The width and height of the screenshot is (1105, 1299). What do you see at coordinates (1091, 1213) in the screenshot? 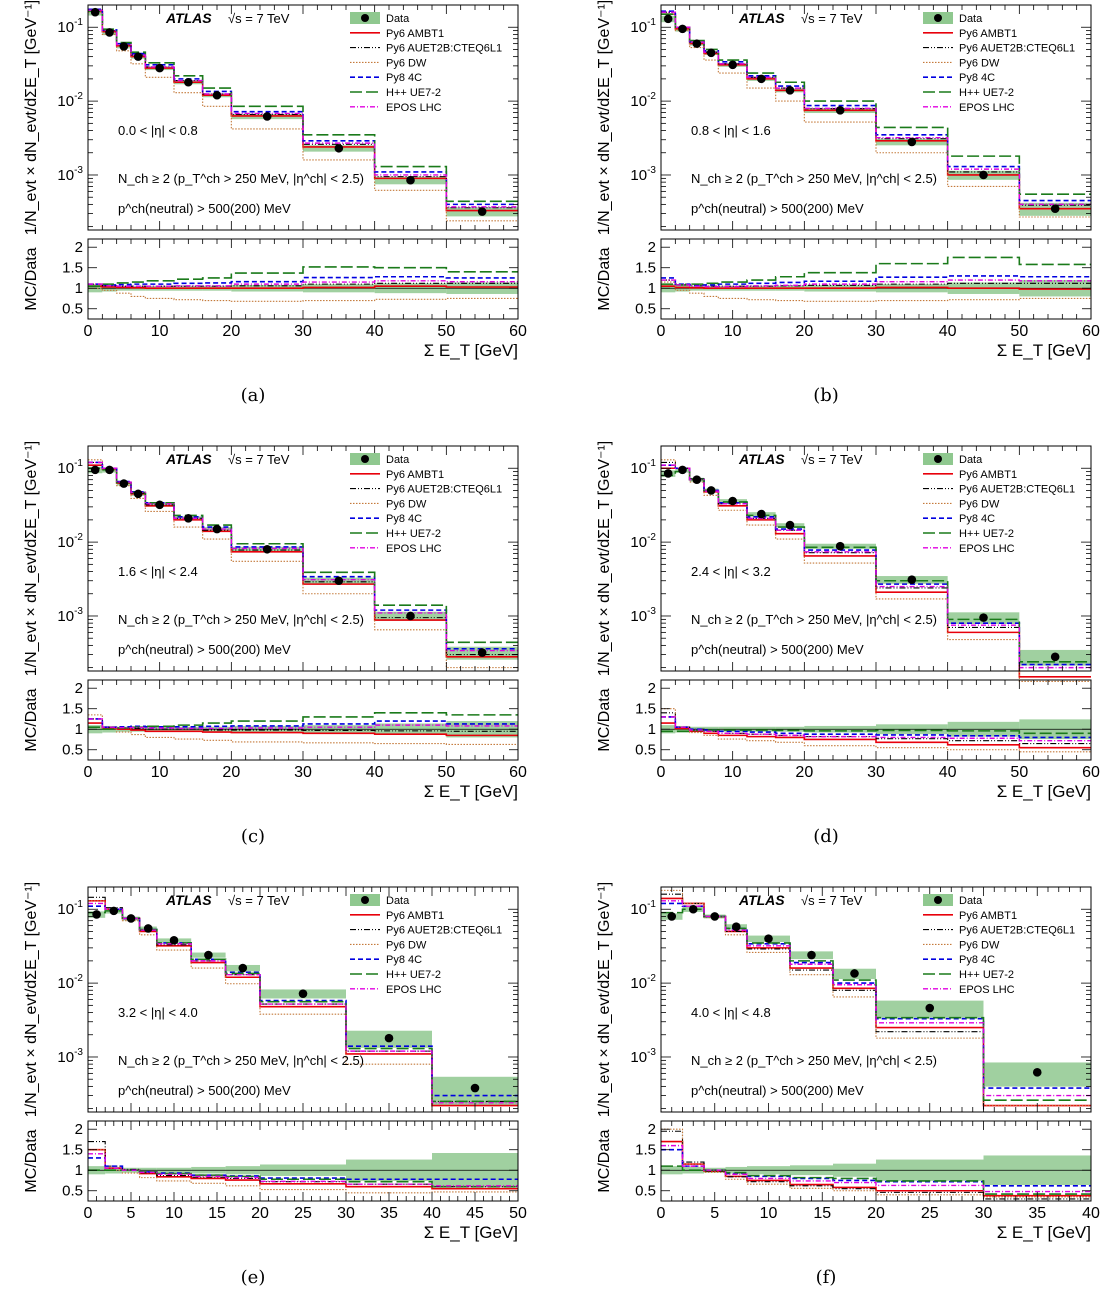
I see `x-tick-label: 40` at bounding box center [1091, 1213].